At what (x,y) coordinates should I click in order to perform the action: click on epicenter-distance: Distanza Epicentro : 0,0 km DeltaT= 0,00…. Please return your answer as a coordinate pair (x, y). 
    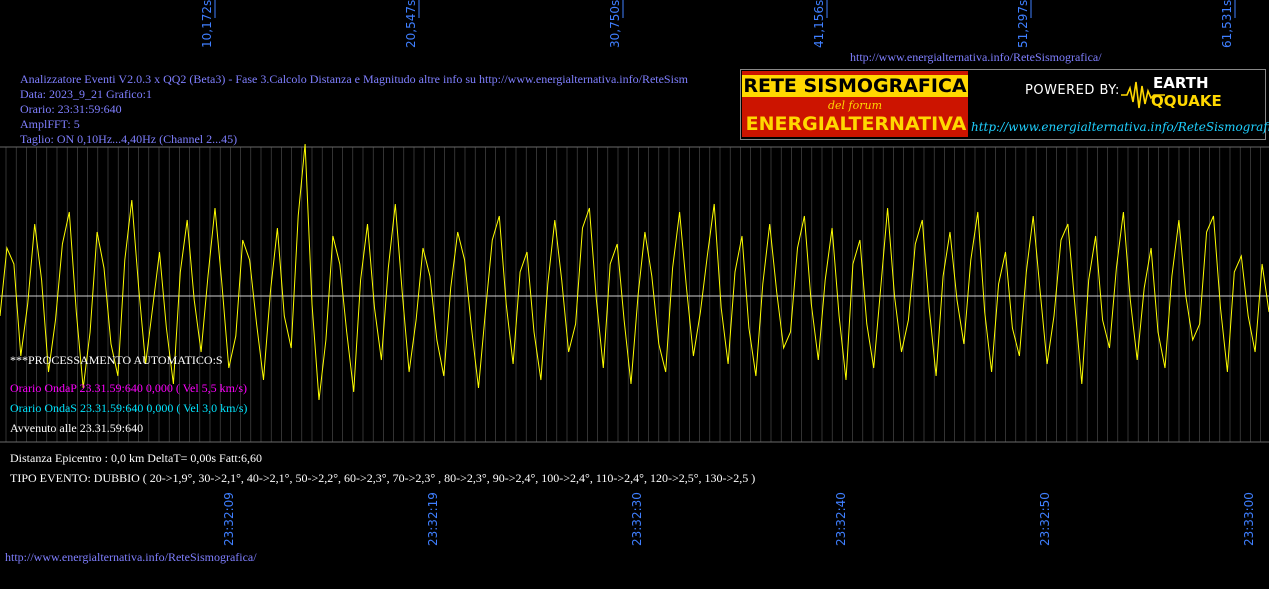
    Looking at the image, I should click on (136, 458).